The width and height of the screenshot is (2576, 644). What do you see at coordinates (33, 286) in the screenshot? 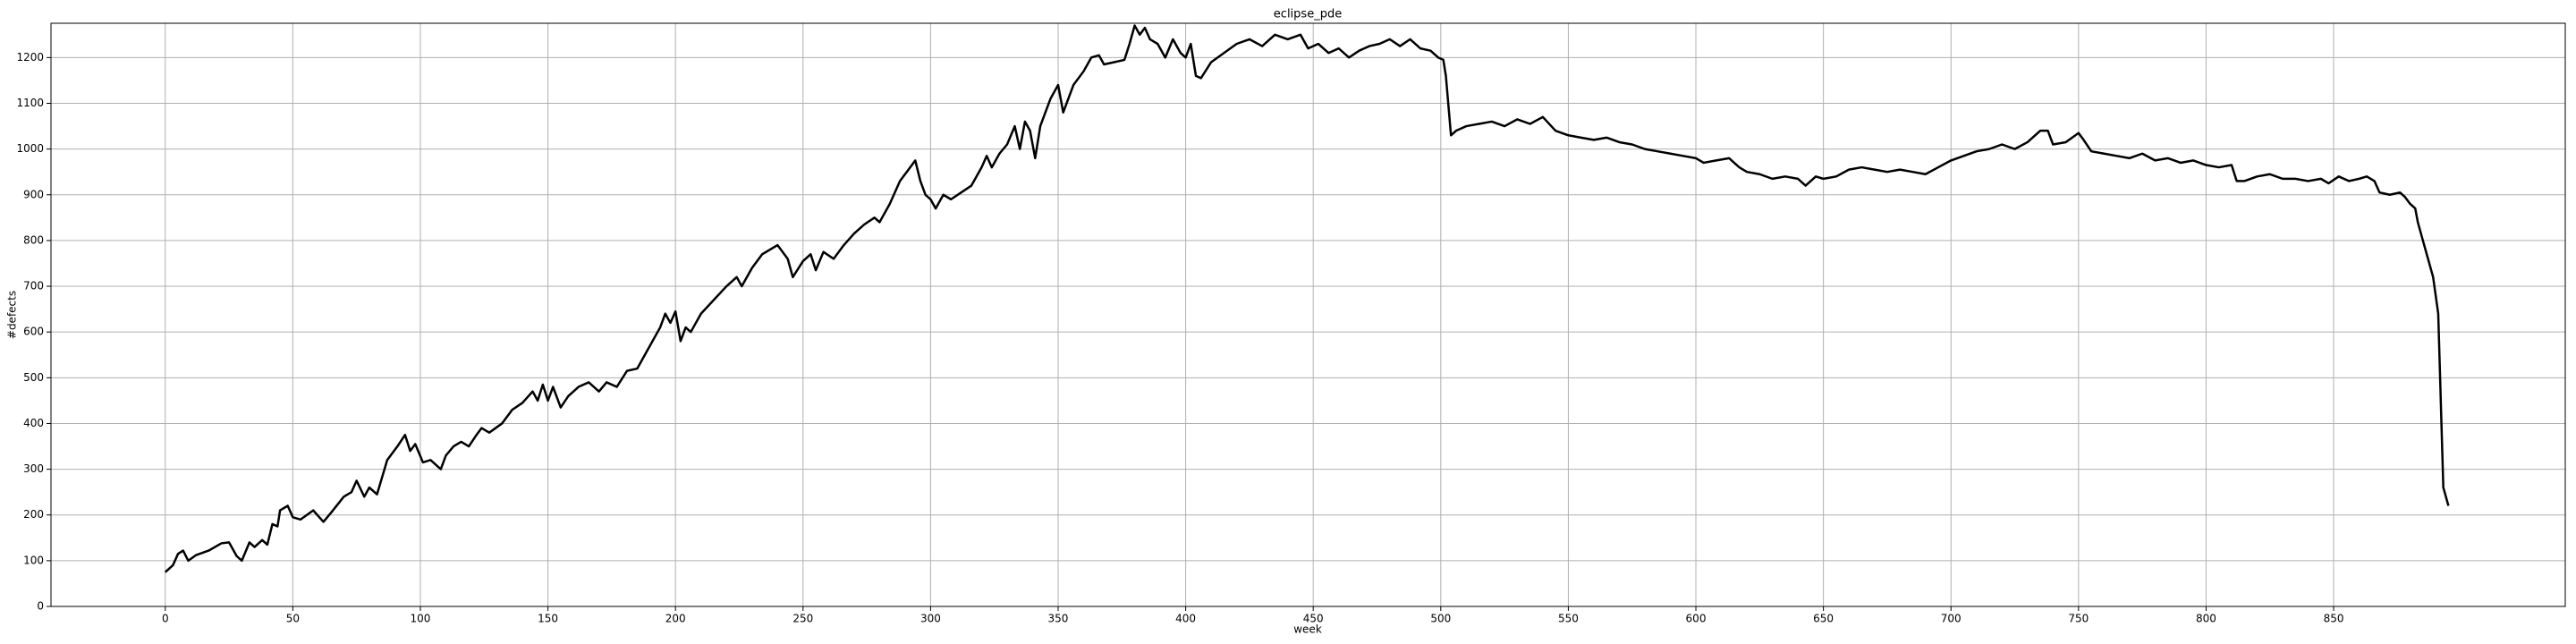
I see `y-tick-label: 700` at bounding box center [33, 286].